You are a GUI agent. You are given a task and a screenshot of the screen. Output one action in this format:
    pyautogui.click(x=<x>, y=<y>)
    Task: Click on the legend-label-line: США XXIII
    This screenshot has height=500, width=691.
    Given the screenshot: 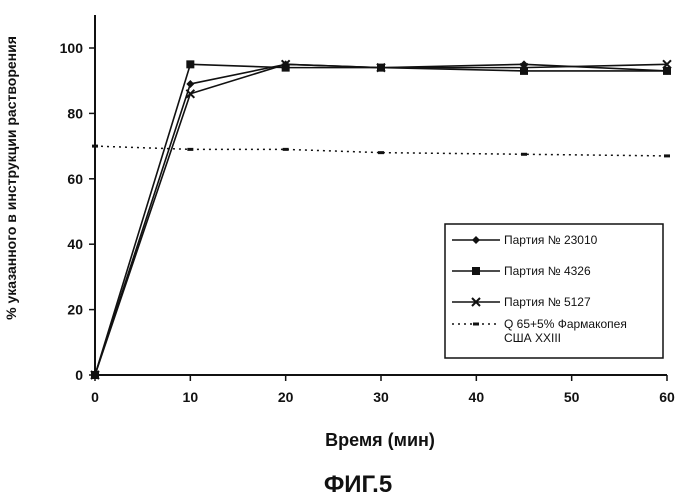 What is the action you would take?
    pyautogui.click(x=532, y=338)
    